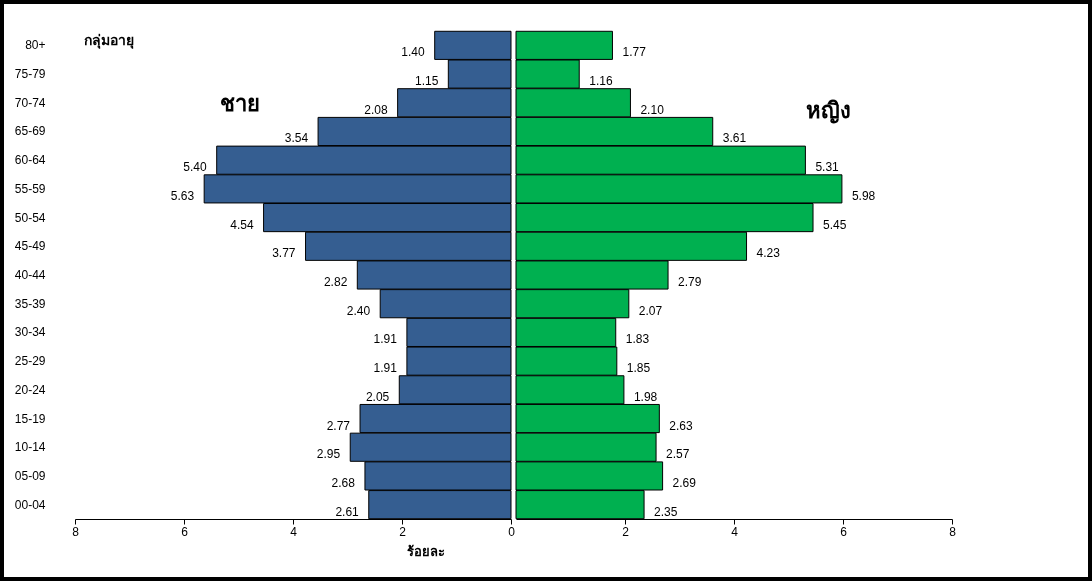 The width and height of the screenshot is (1092, 581). Describe the element at coordinates (30, 102) in the screenshot. I see `y-tick-label: 70-74` at that location.